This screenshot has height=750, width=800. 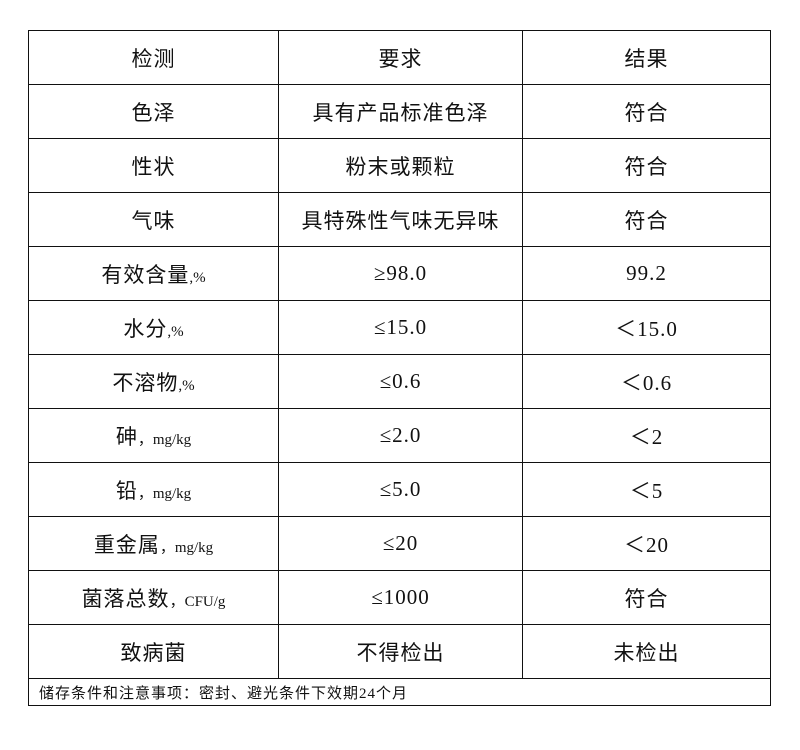 I want to click on table-row: 菌落总数，CFU/g ≤1000 符合, so click(x=399, y=597).